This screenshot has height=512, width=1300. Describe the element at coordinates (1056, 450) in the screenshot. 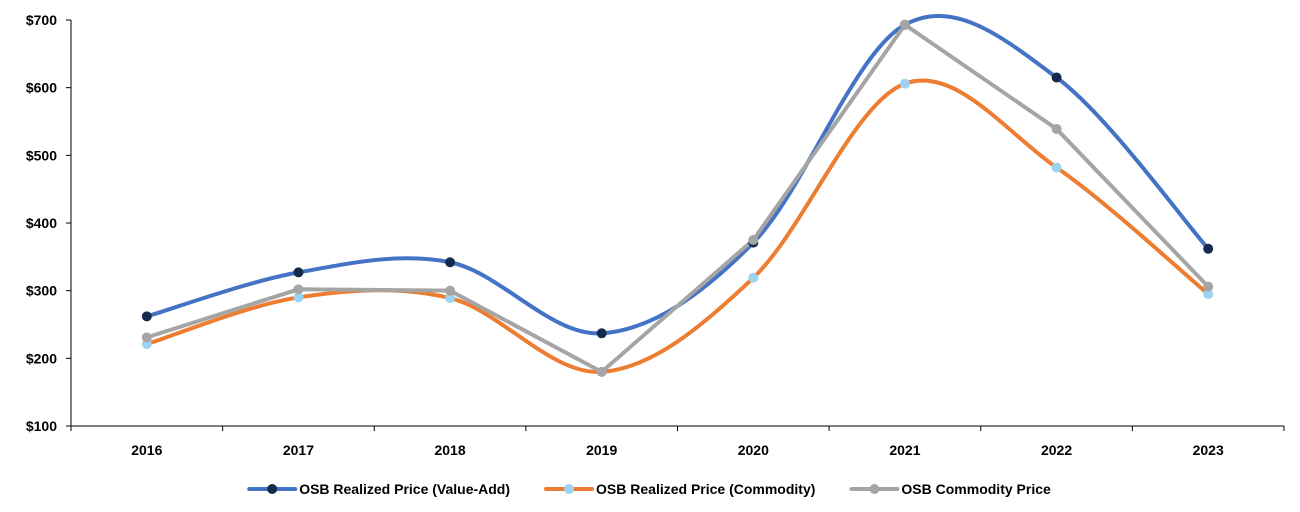

I see `x-tick-label: 2022` at that location.